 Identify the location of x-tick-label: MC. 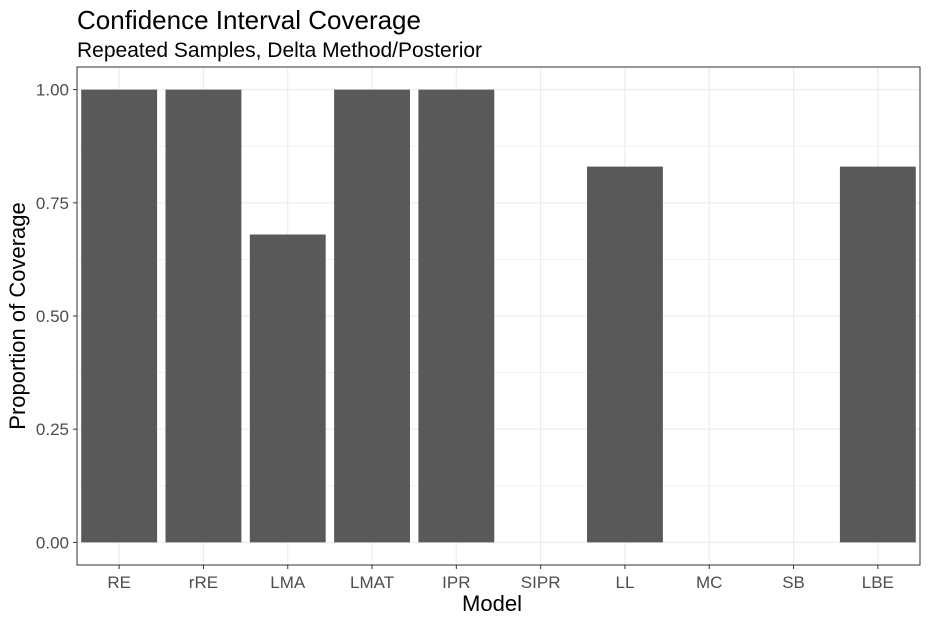
(709, 582).